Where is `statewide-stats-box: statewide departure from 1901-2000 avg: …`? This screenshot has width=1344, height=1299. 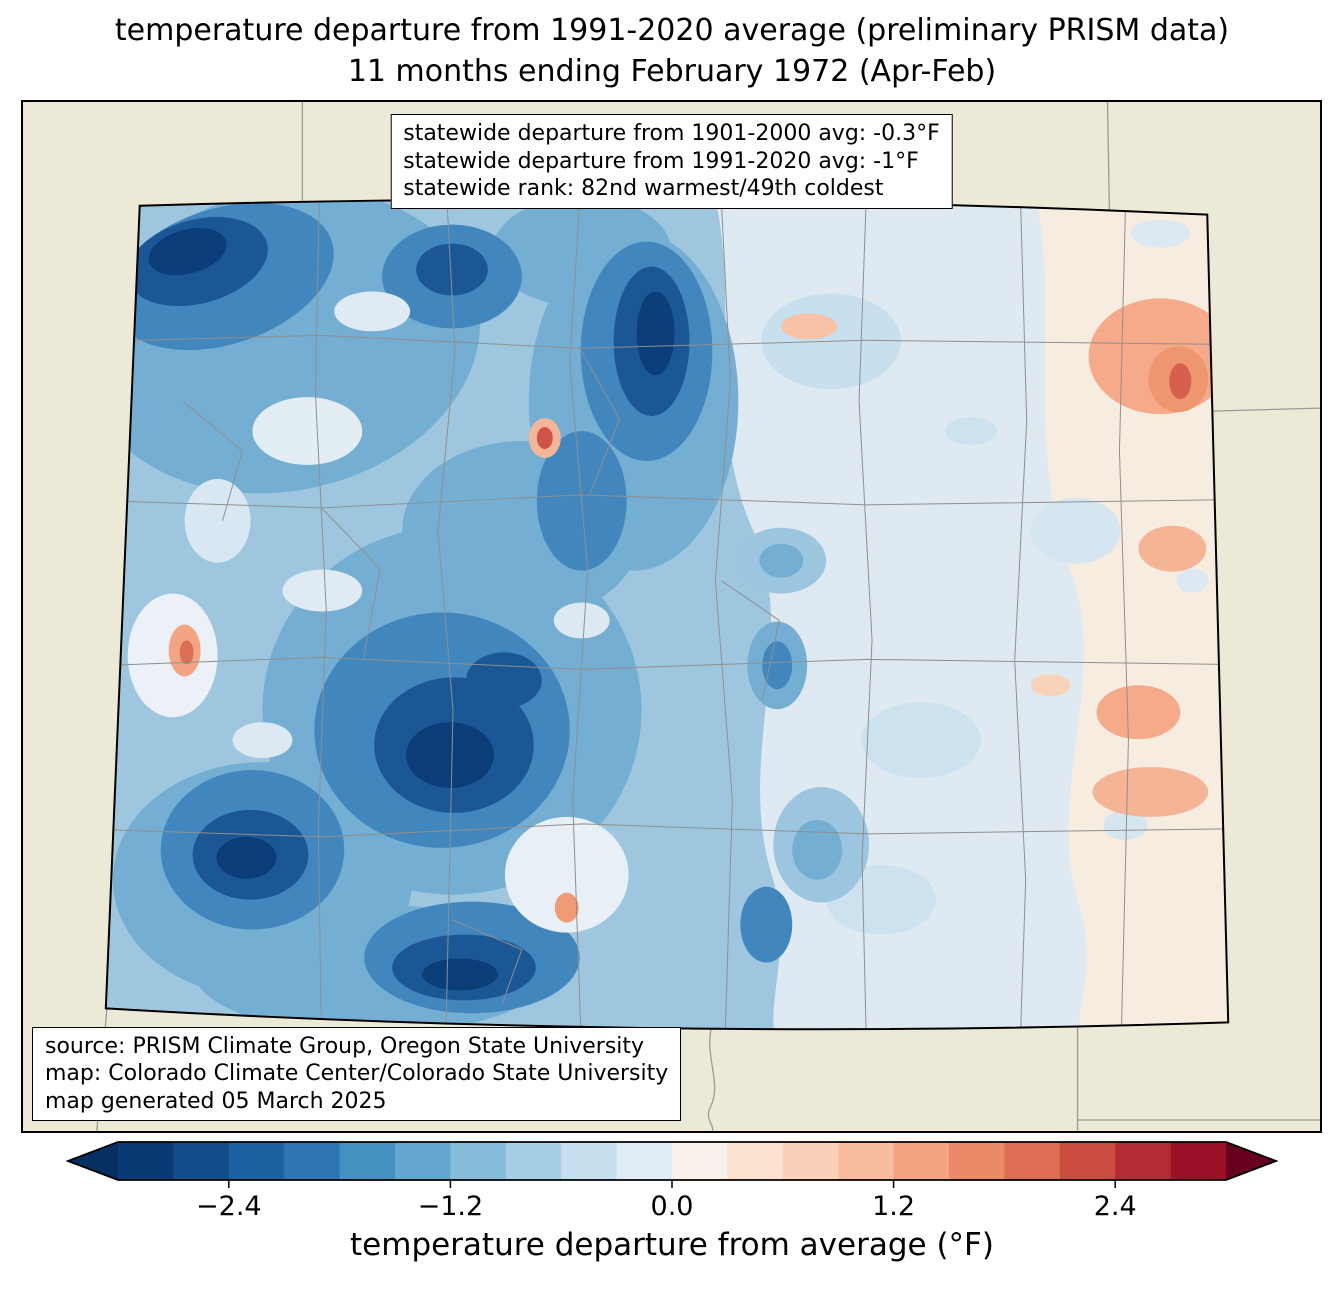 statewide-stats-box: statewide departure from 1901-2000 avg: … is located at coordinates (671, 161).